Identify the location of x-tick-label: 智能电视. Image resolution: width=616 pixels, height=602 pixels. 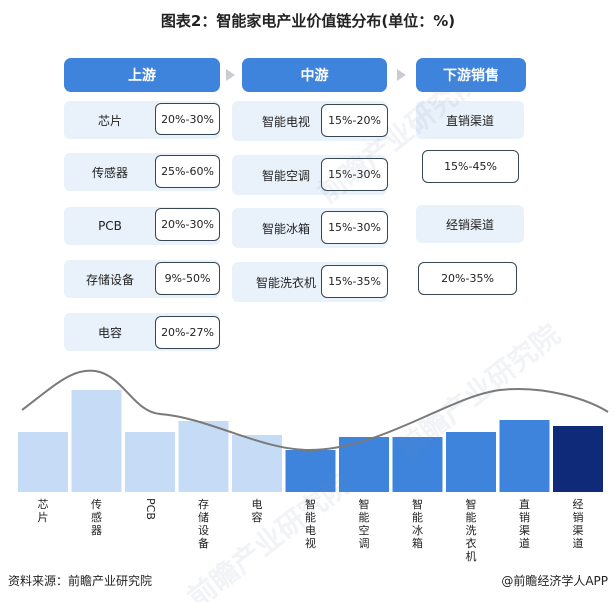
(310, 524).